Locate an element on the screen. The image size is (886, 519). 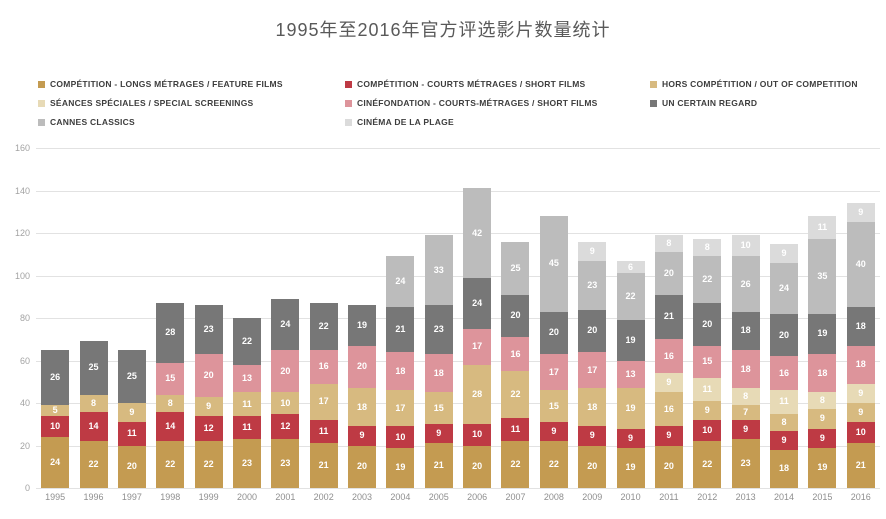
bar-segment: 13 is located at coordinates (246, 378).